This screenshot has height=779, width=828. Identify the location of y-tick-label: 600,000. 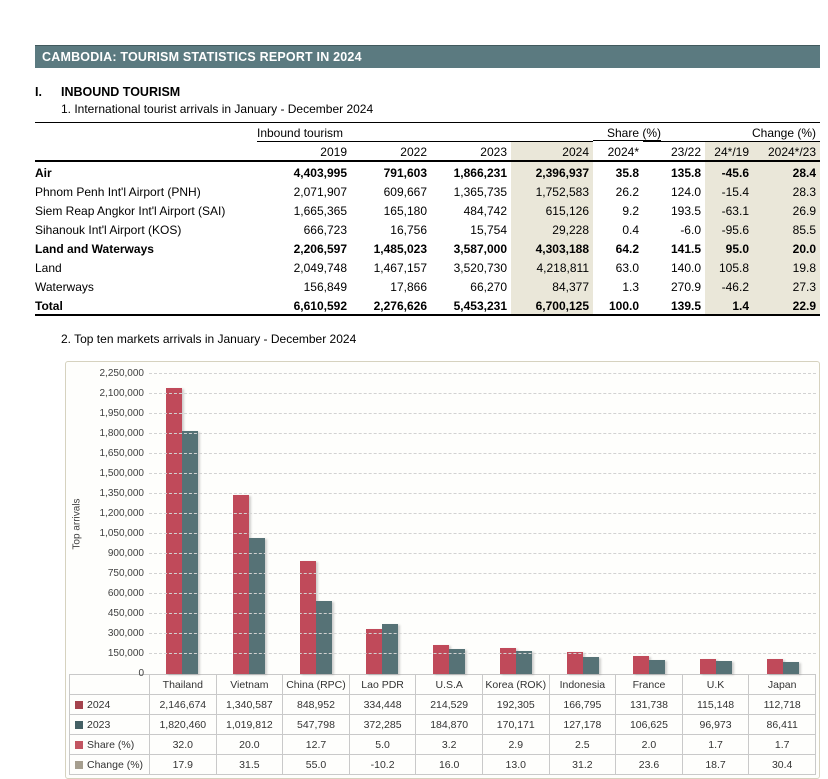
(125, 593).